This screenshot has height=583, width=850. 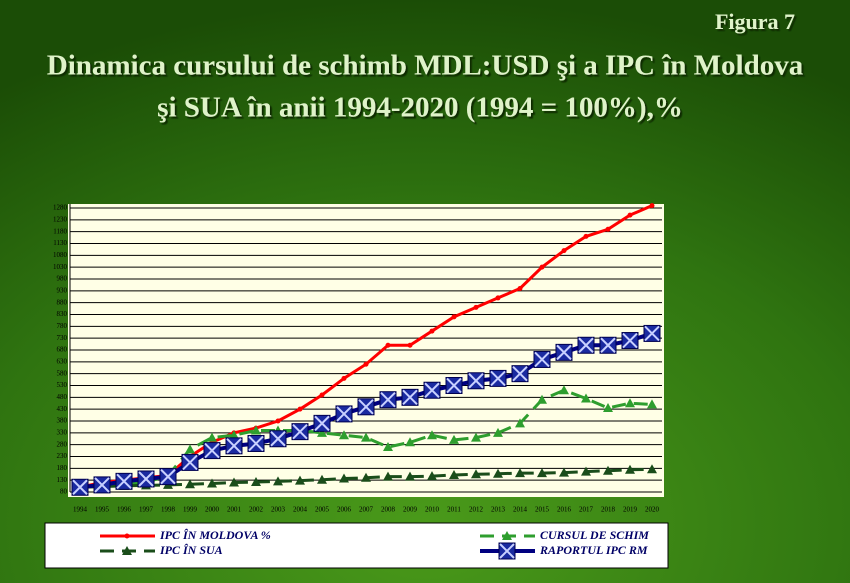 What do you see at coordinates (62, 444) in the screenshot?
I see `y-tick-label: 280` at bounding box center [62, 444].